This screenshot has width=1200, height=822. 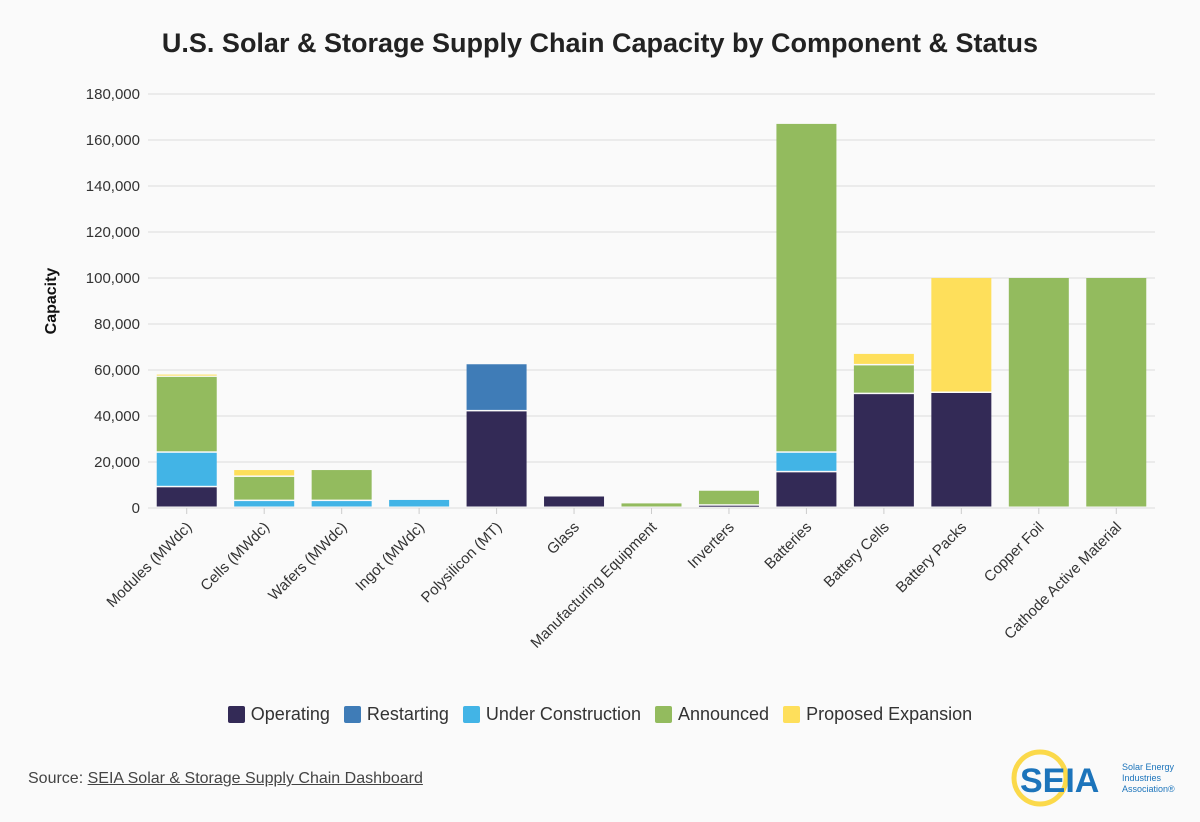 I want to click on svg-text: Industries, so click(x=1142, y=778).